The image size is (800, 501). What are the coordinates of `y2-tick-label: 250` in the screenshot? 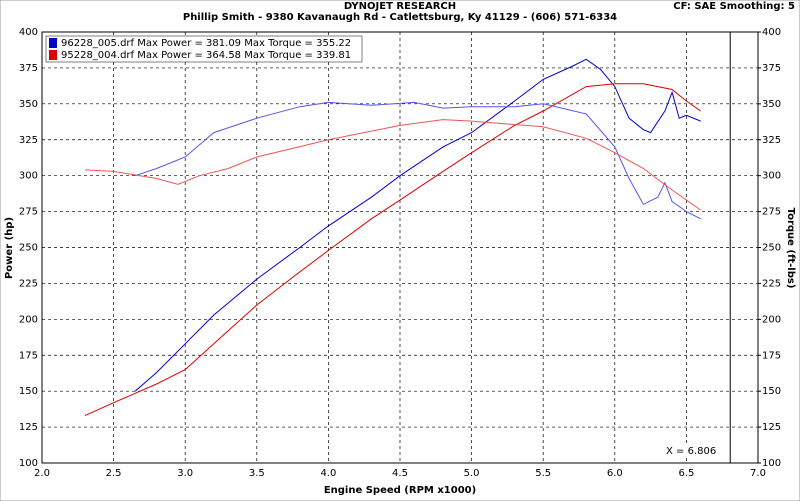 It's located at (771, 248).